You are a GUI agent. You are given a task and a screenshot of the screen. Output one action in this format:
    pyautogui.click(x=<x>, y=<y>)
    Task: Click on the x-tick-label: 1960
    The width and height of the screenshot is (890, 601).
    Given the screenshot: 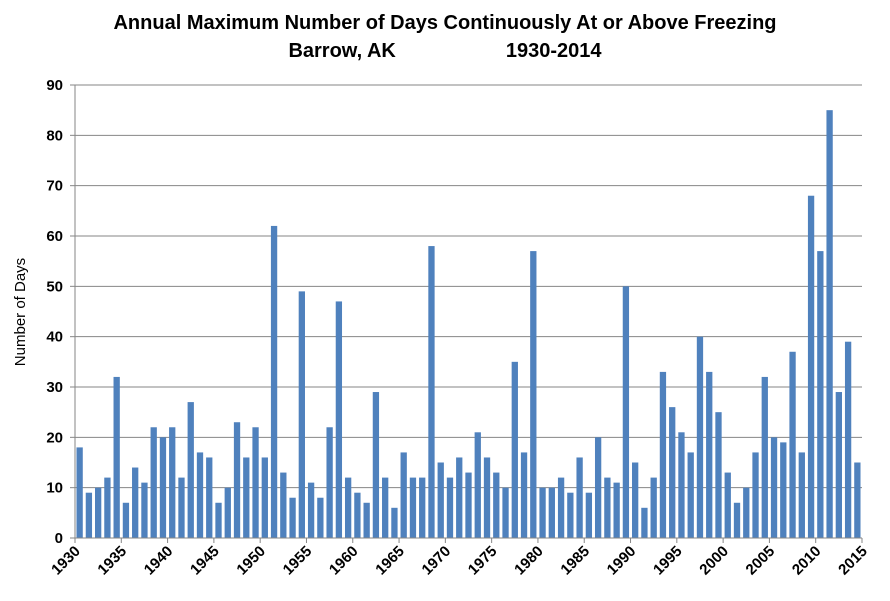 What is the action you would take?
    pyautogui.click(x=344, y=561)
    